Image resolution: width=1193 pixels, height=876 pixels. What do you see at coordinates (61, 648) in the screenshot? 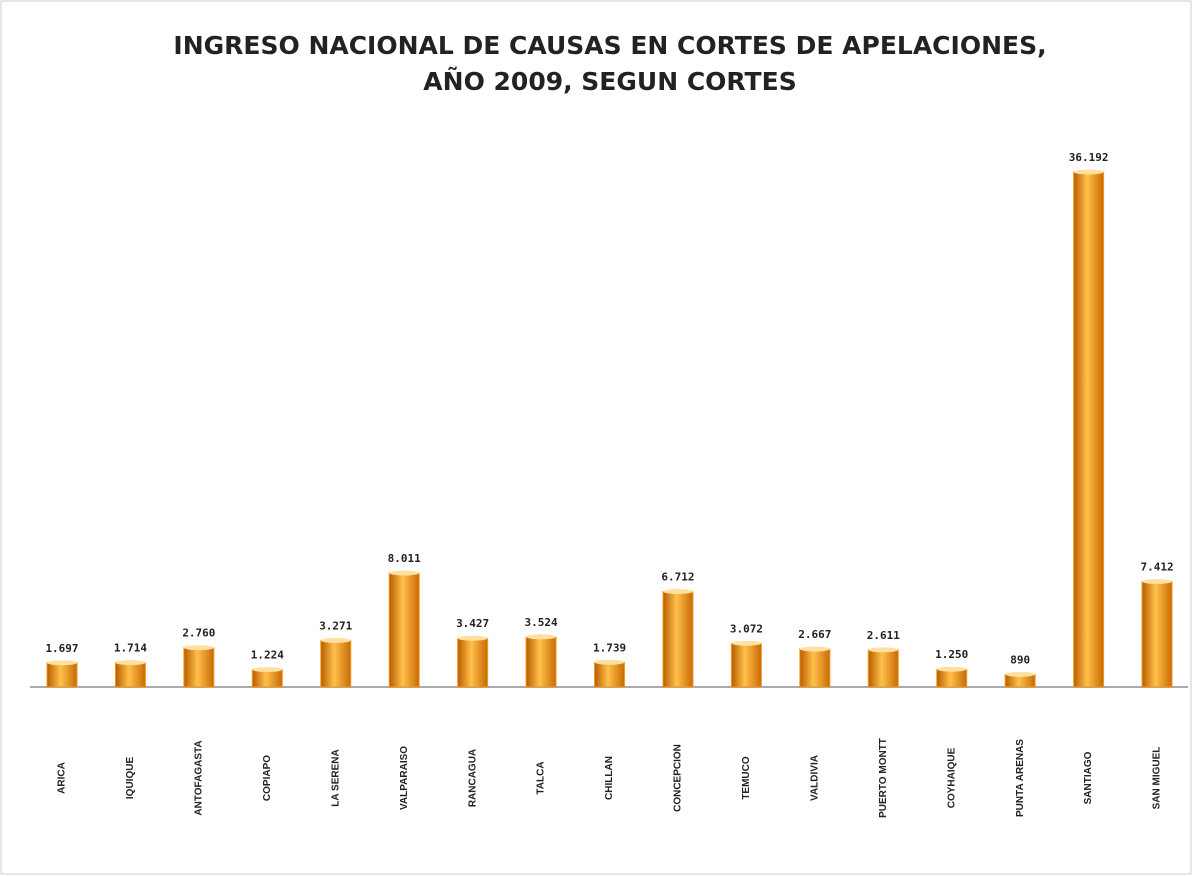
I see `value-label: 1.697` at bounding box center [61, 648].